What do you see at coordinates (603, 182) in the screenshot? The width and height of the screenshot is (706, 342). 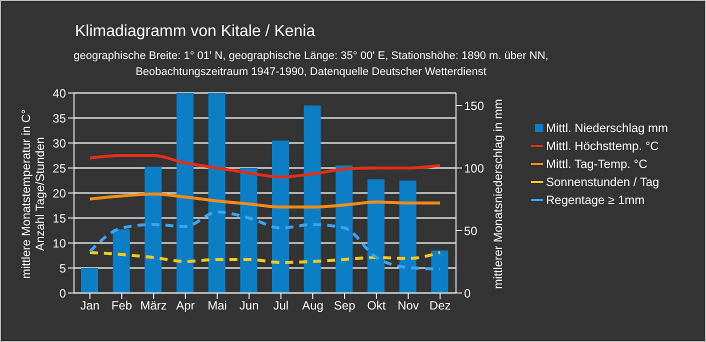 I see `legend-label: Sonnenstunden / Tag` at bounding box center [603, 182].